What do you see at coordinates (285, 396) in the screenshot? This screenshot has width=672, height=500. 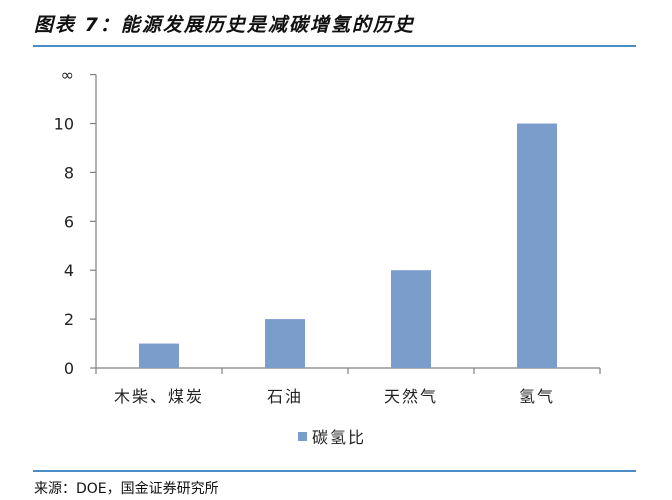 I see `x-category-label: 石油` at bounding box center [285, 396].